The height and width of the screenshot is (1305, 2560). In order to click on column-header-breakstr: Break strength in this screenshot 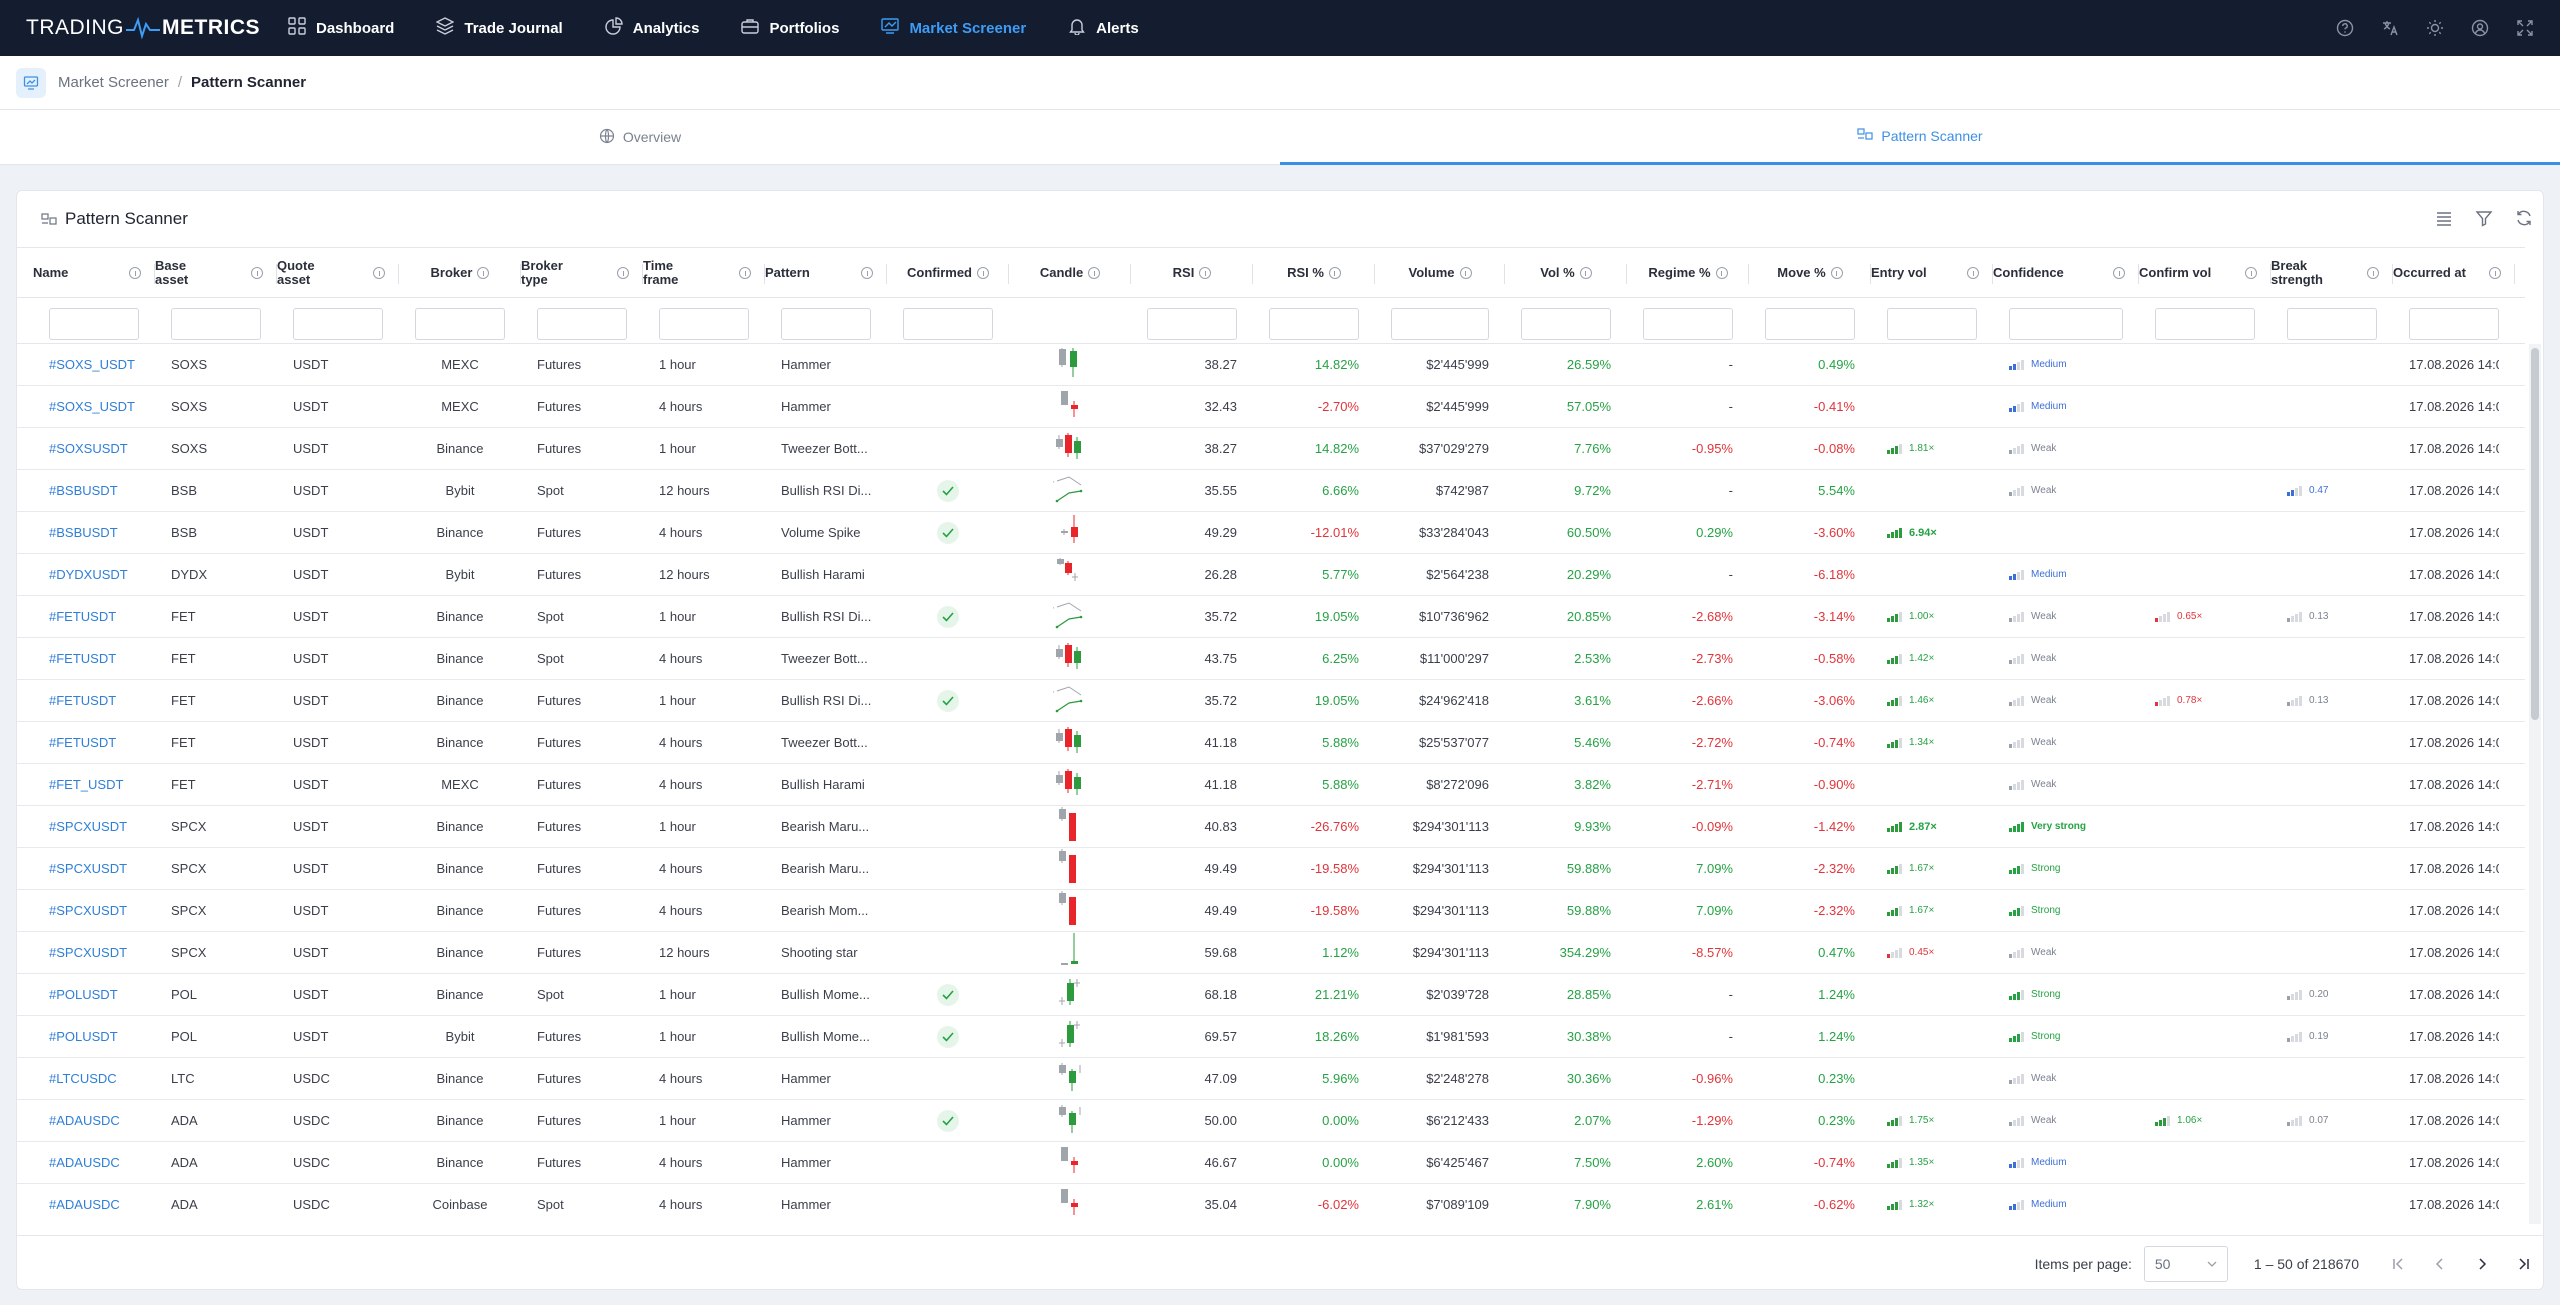, I will do `click(2332, 273)`.